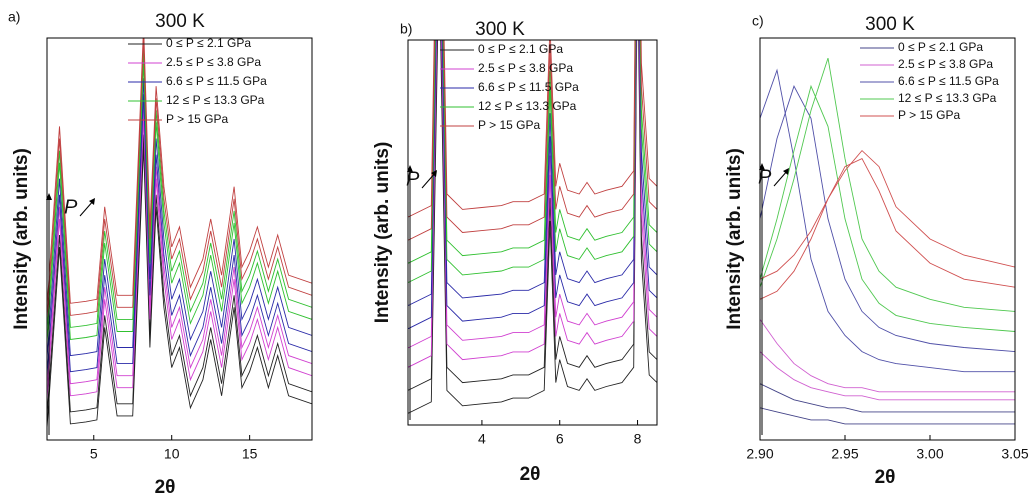  Describe the element at coordinates (560, 439) in the screenshot. I see `x-tick-label: 6` at that location.